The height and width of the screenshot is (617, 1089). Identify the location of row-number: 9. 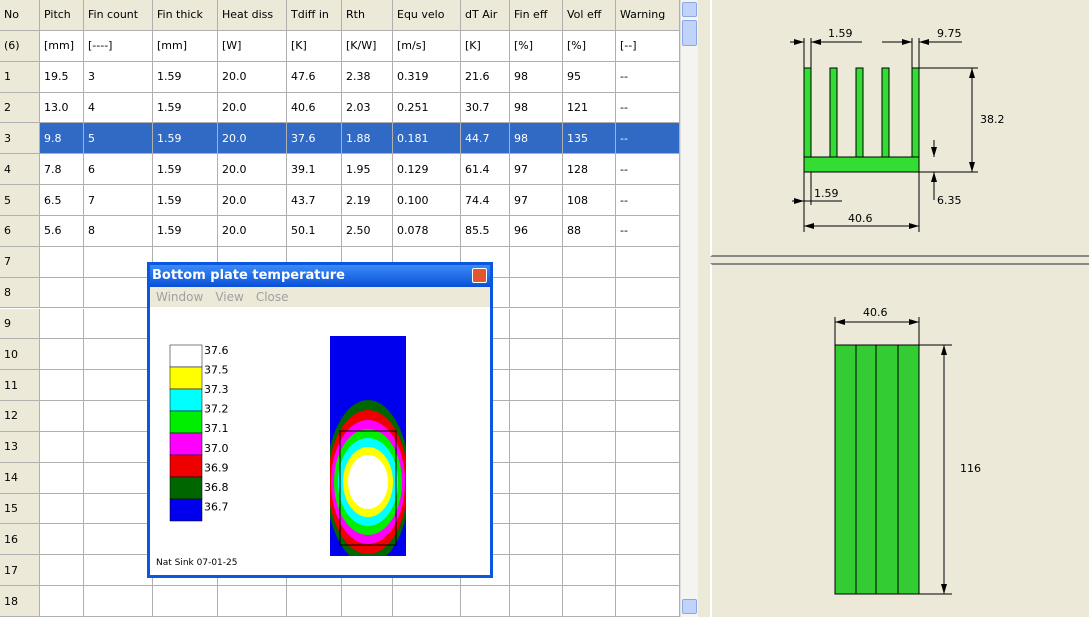
(20, 324).